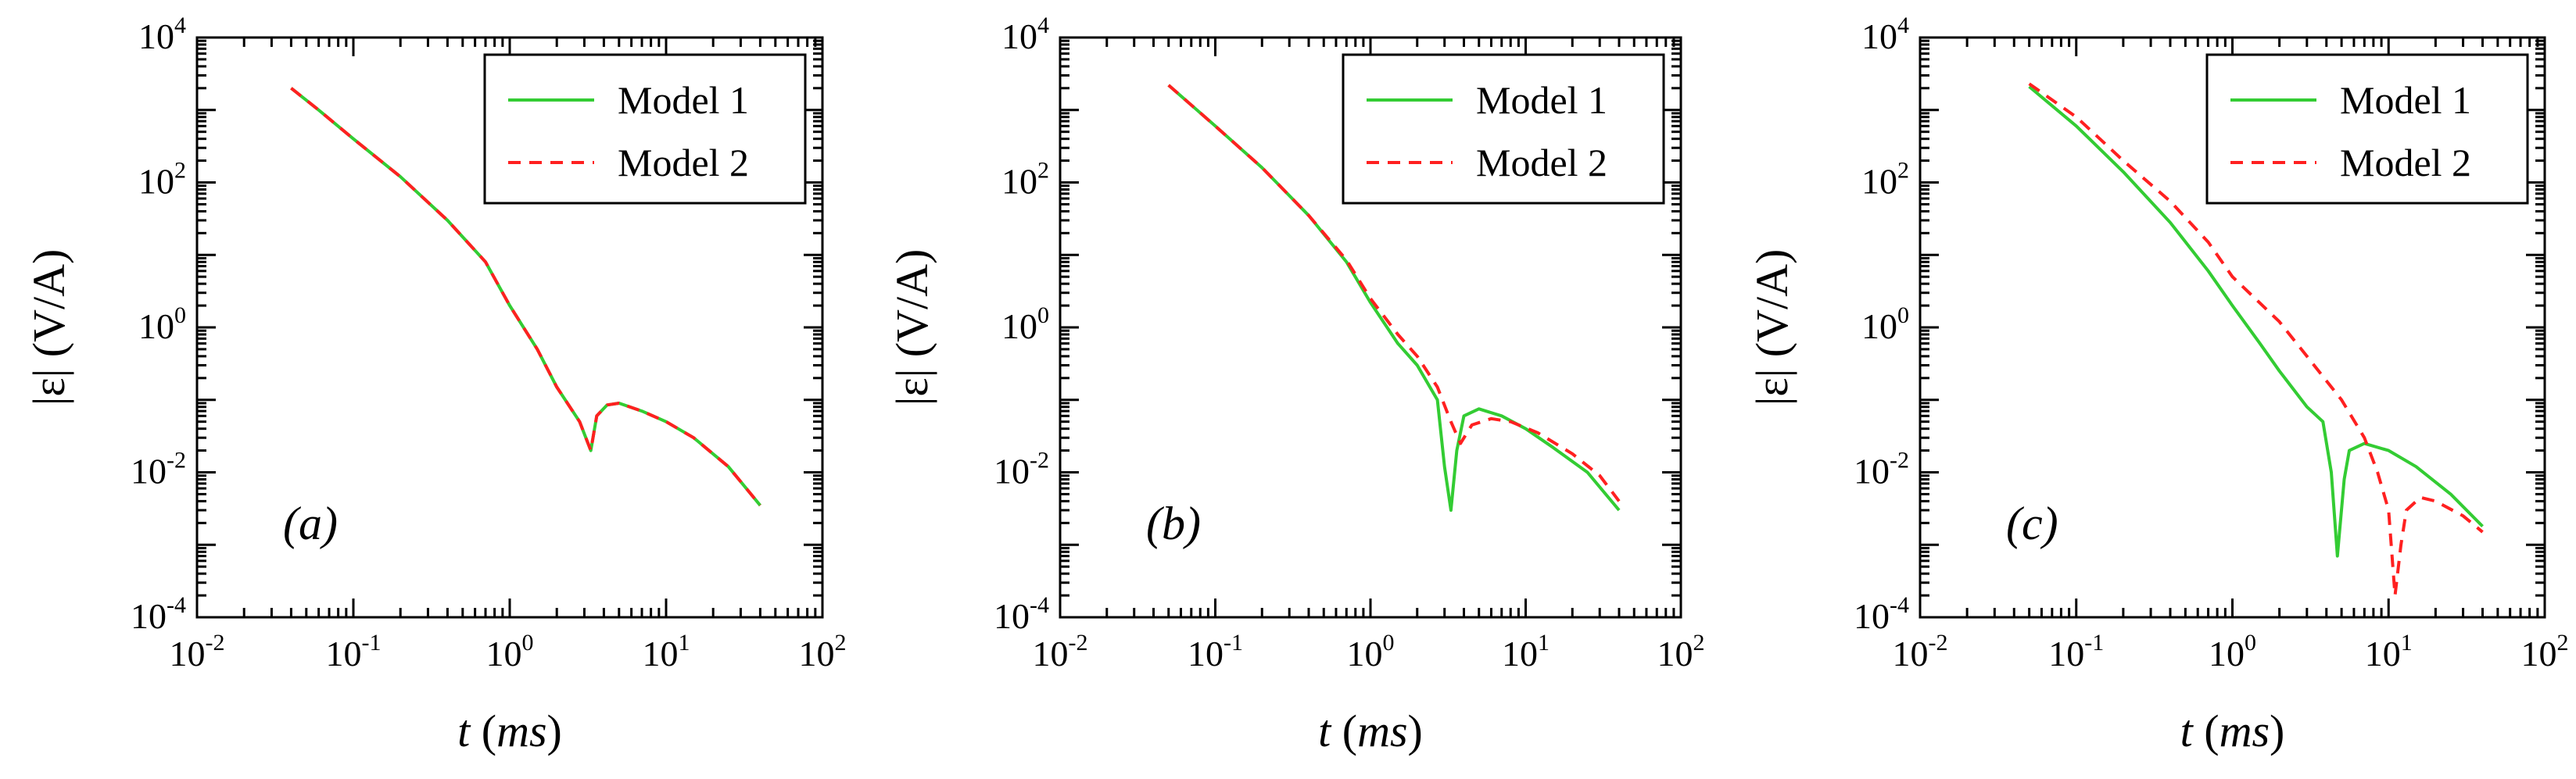 The image size is (2576, 779). I want to click on panel-label: (c), so click(2032, 523).